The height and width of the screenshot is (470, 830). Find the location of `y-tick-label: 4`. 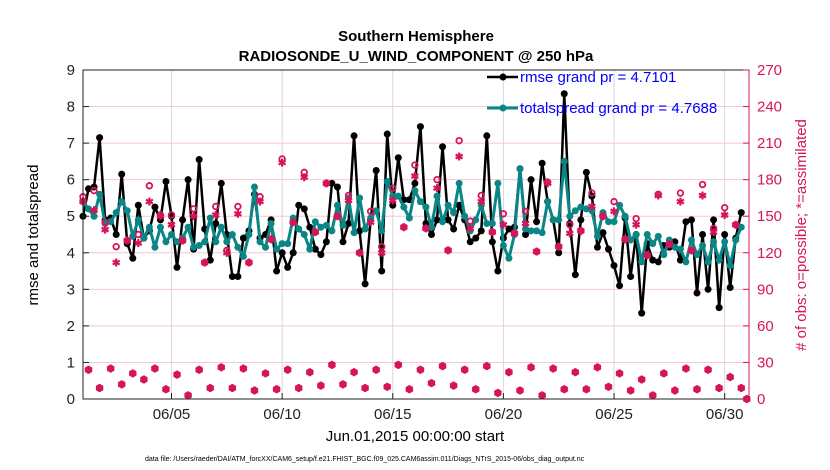

y-tick-label: 4 is located at coordinates (71, 253).